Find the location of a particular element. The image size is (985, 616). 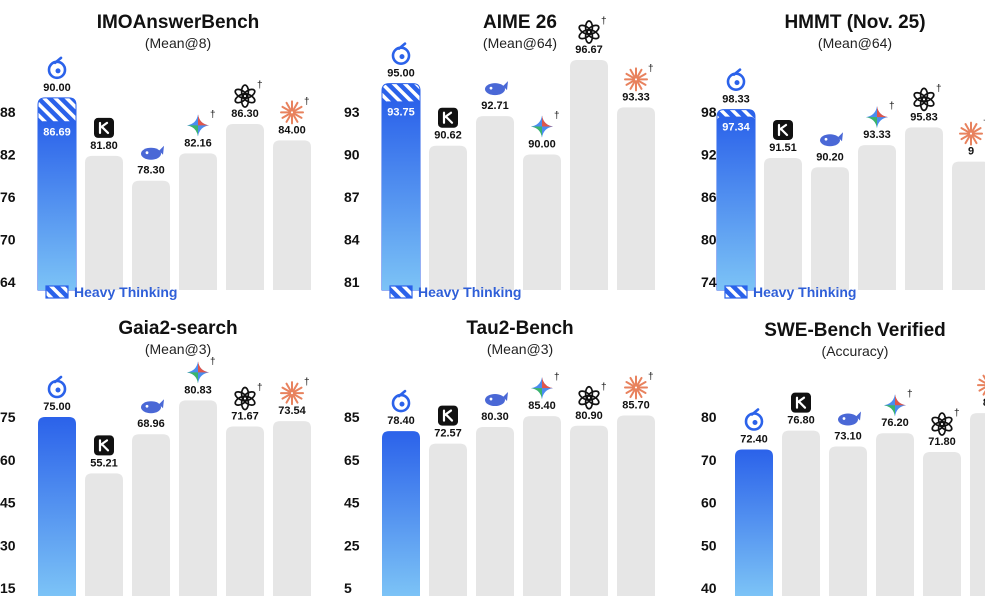

y-tick-label: 50 is located at coordinates (709, 545).